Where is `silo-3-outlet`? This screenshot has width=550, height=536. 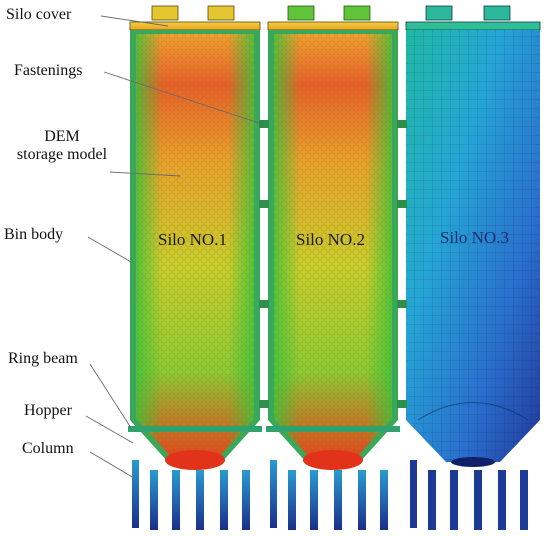
silo-3-outlet is located at coordinates (473, 462).